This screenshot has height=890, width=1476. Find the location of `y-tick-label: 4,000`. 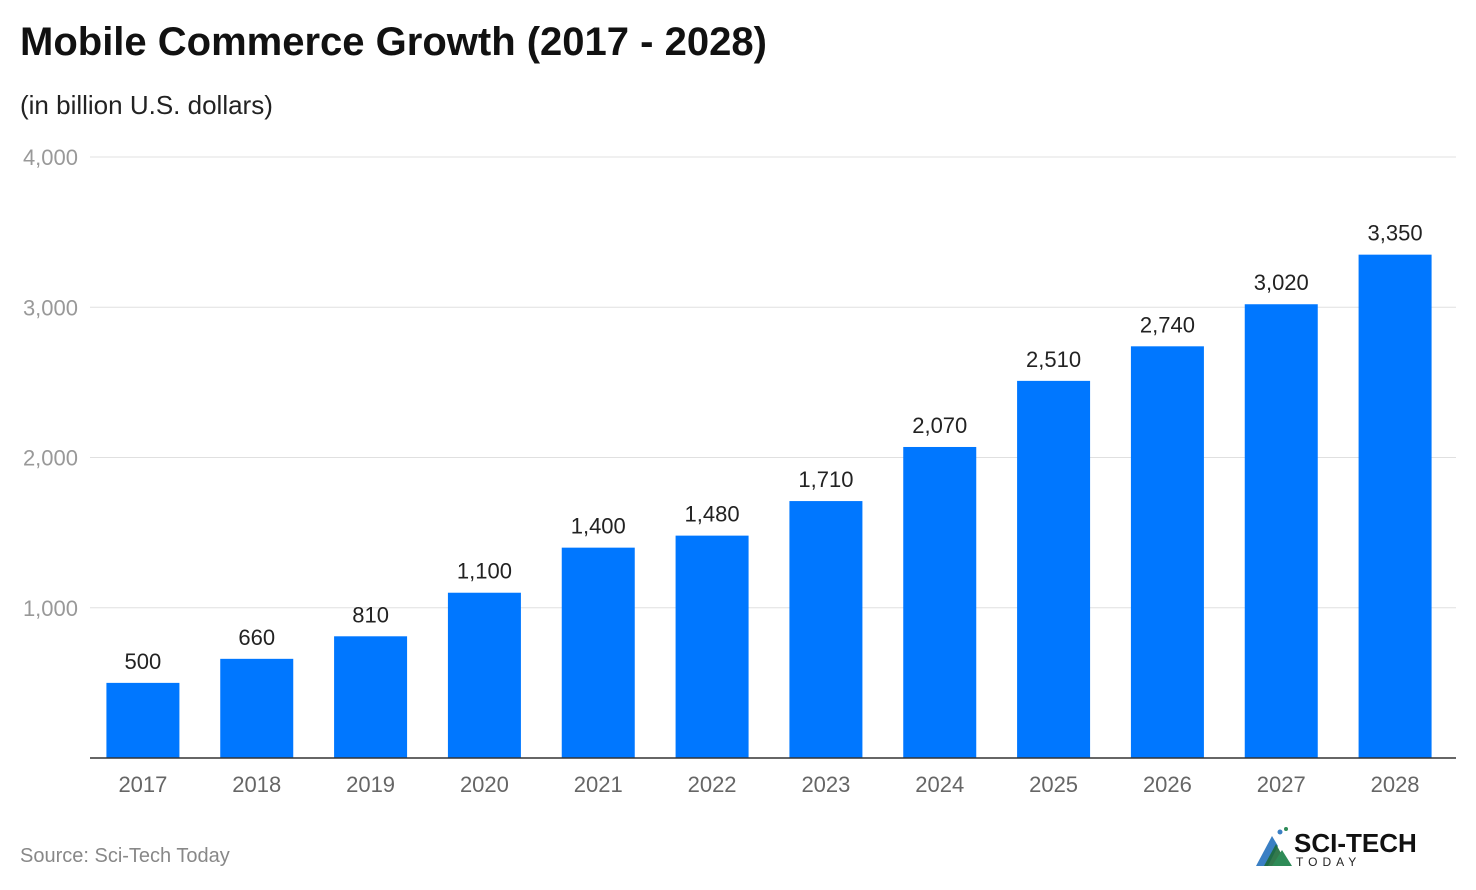

y-tick-label: 4,000 is located at coordinates (50, 157).